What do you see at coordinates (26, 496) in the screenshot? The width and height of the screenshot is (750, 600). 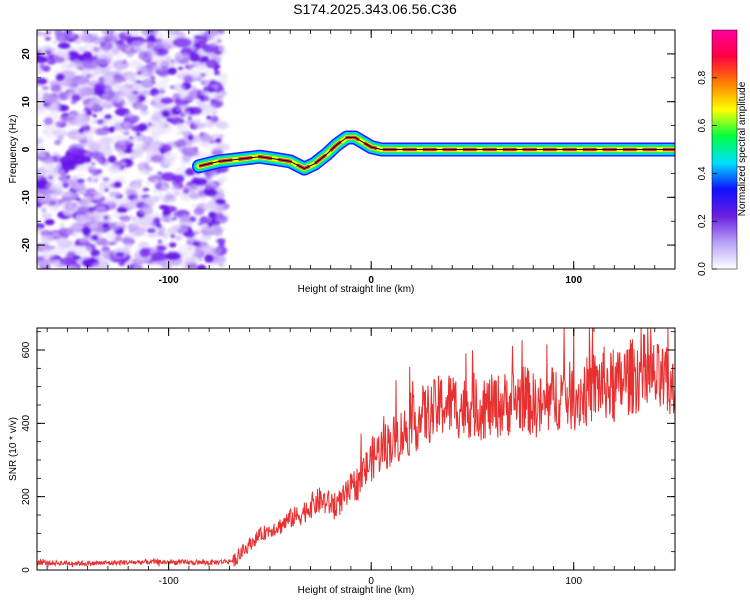 I see `y-tick-label: 200` at bounding box center [26, 496].